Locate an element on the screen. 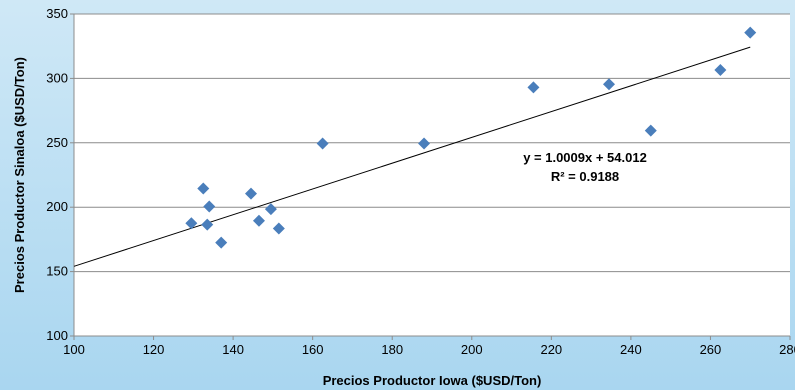  x-tick-label: 220 is located at coordinates (551, 349).